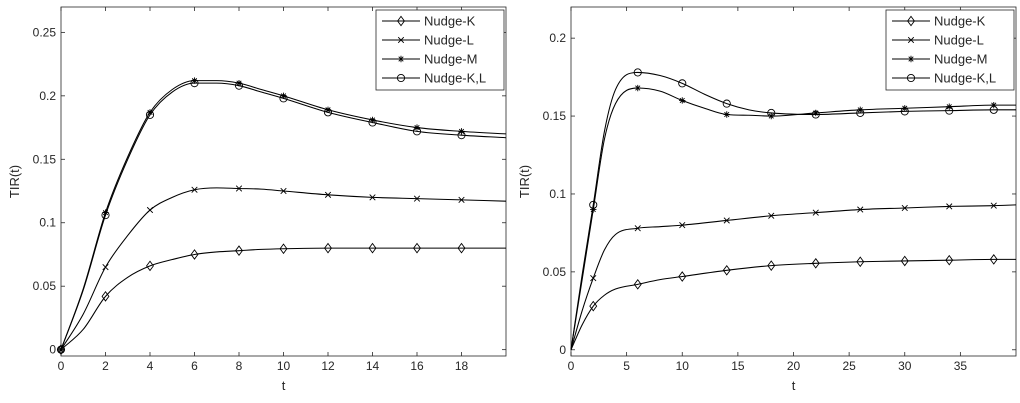 The width and height of the screenshot is (1020, 403). Describe the element at coordinates (794, 385) in the screenshot. I see `chart-2-x-axis-label: t` at that location.